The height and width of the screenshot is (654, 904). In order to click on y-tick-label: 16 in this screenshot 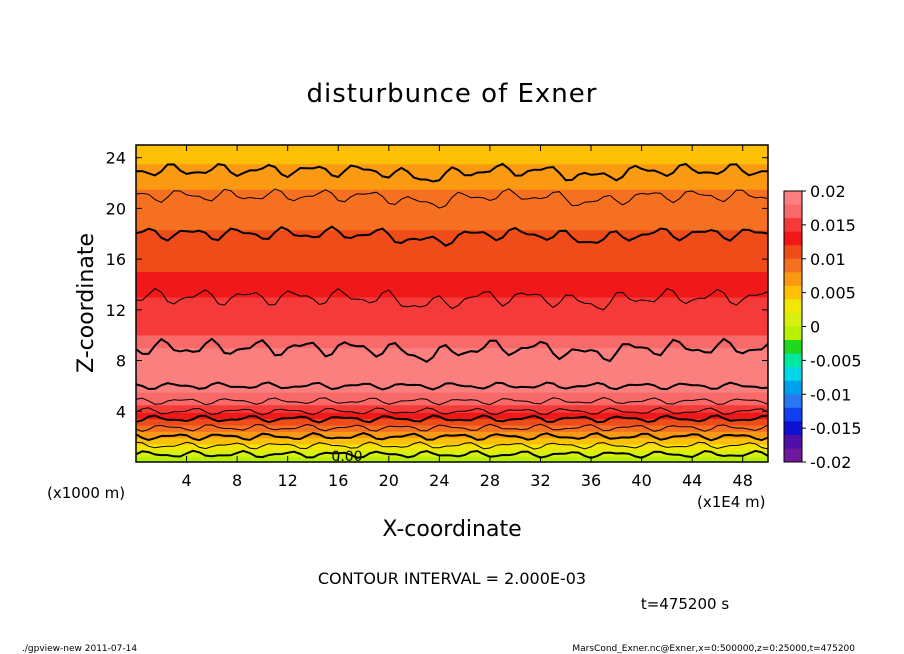, I will do `click(116, 259)`.